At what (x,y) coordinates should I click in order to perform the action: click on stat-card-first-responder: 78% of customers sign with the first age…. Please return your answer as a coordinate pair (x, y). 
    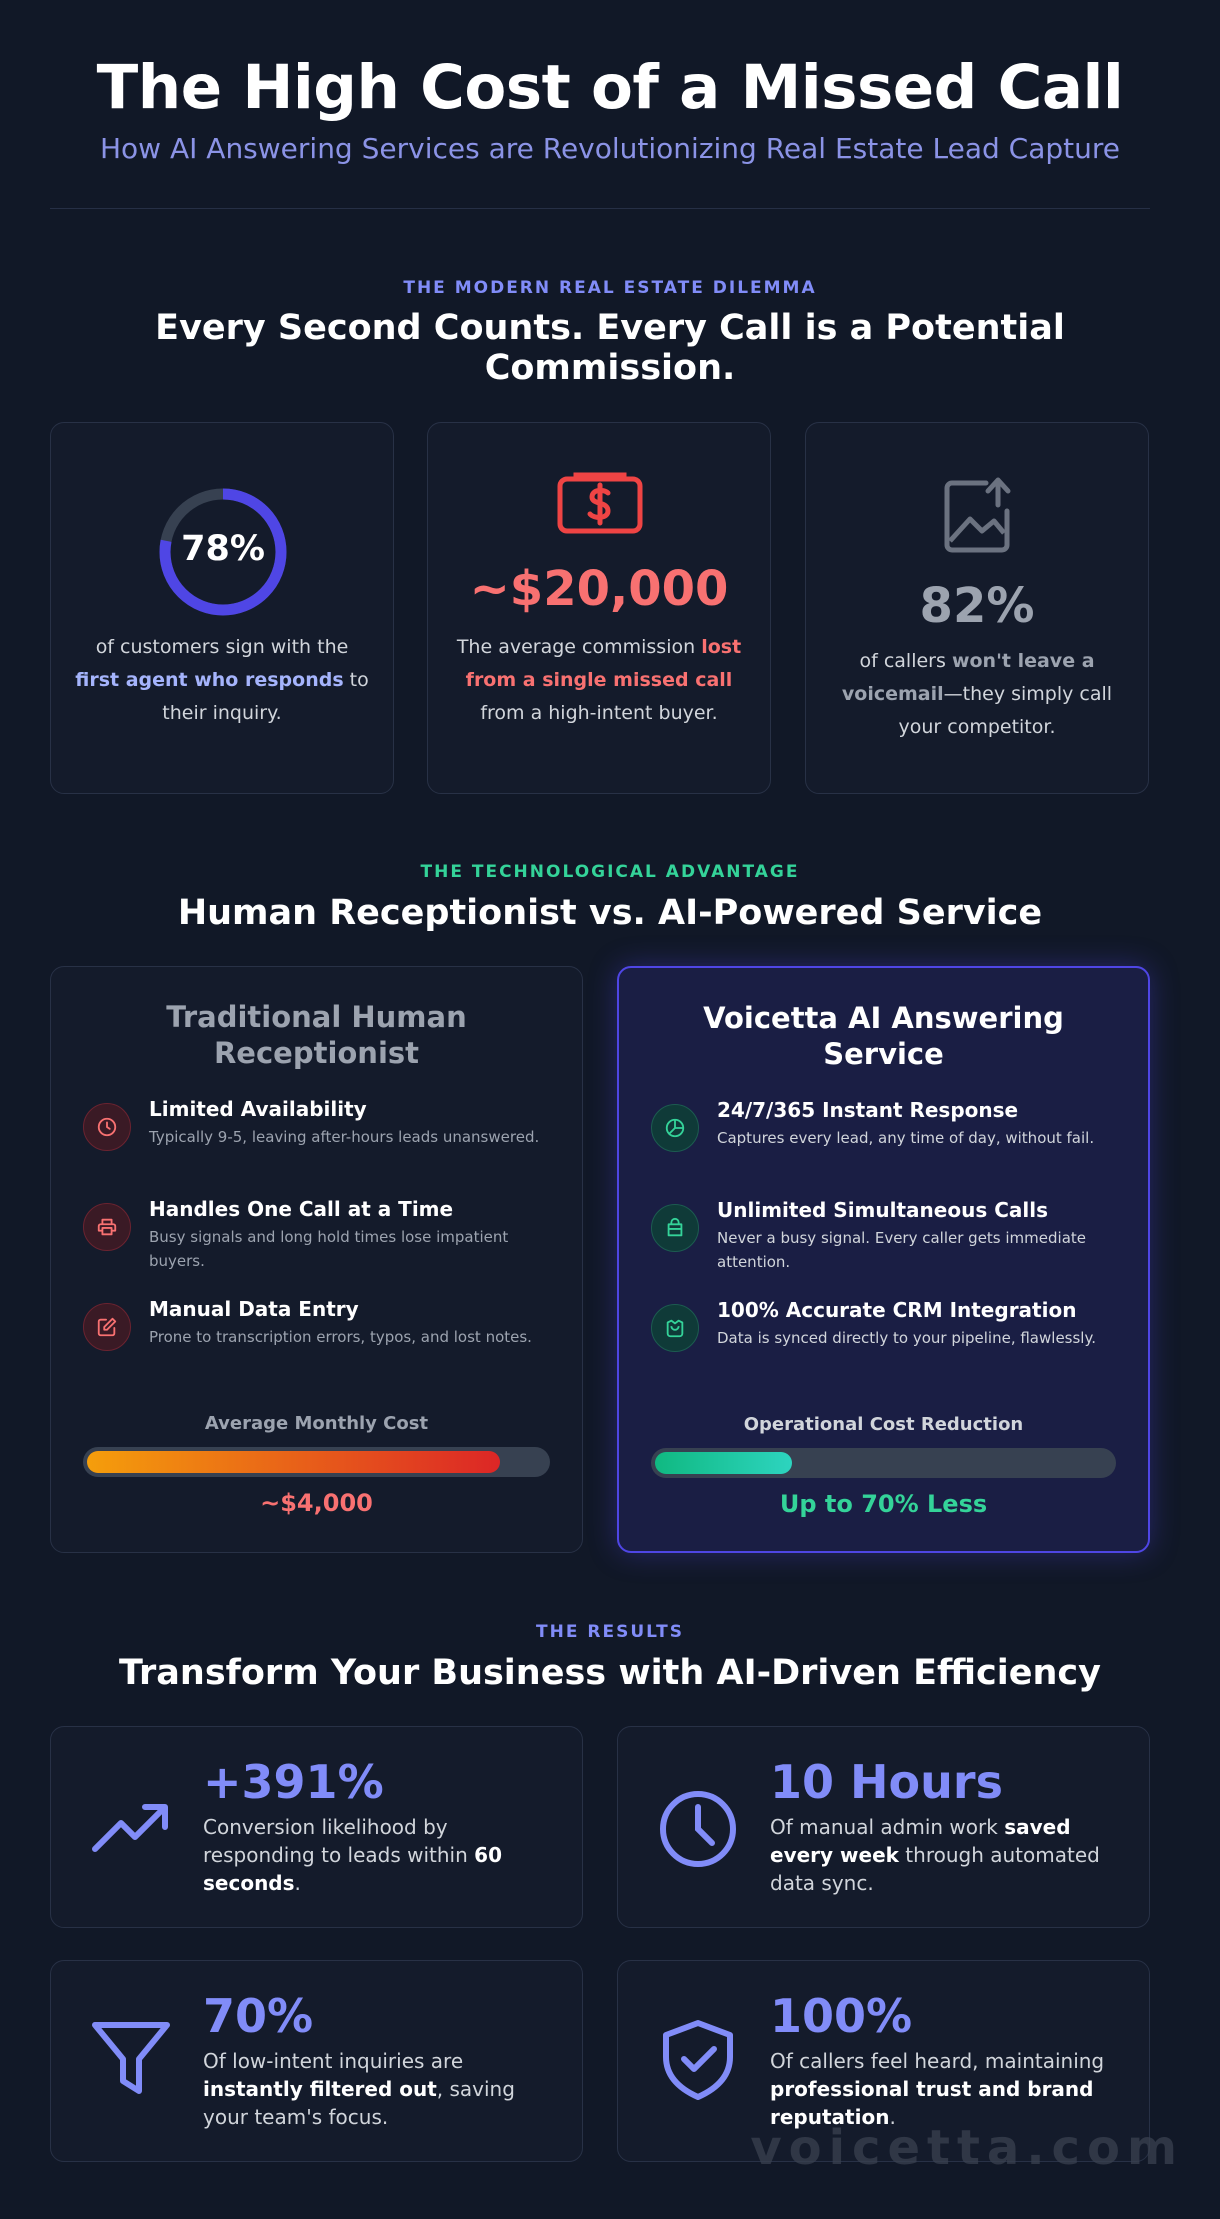
    Looking at the image, I should click on (222, 608).